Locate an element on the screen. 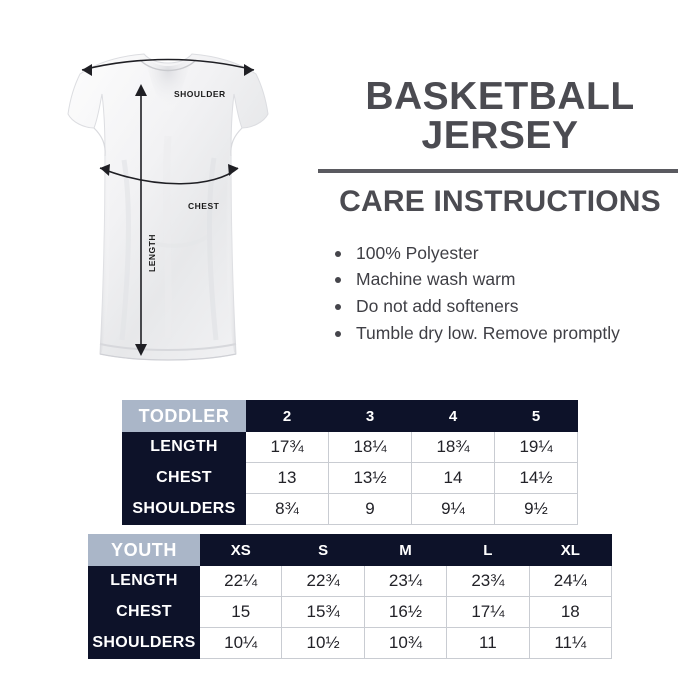  size-header: 4 is located at coordinates (453, 416).